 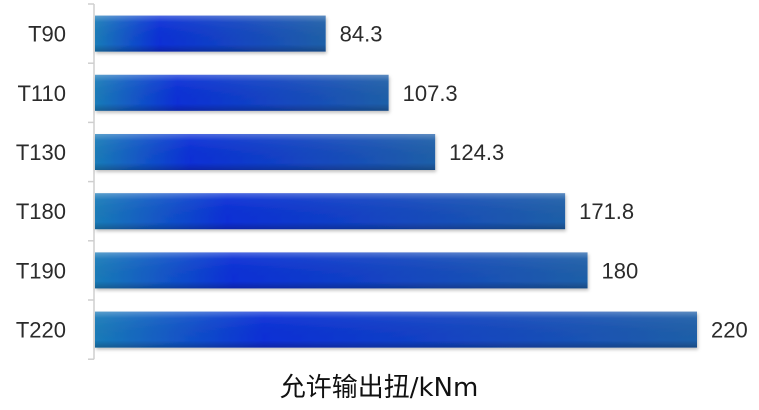 I want to click on category-label: T180, so click(x=41, y=211).